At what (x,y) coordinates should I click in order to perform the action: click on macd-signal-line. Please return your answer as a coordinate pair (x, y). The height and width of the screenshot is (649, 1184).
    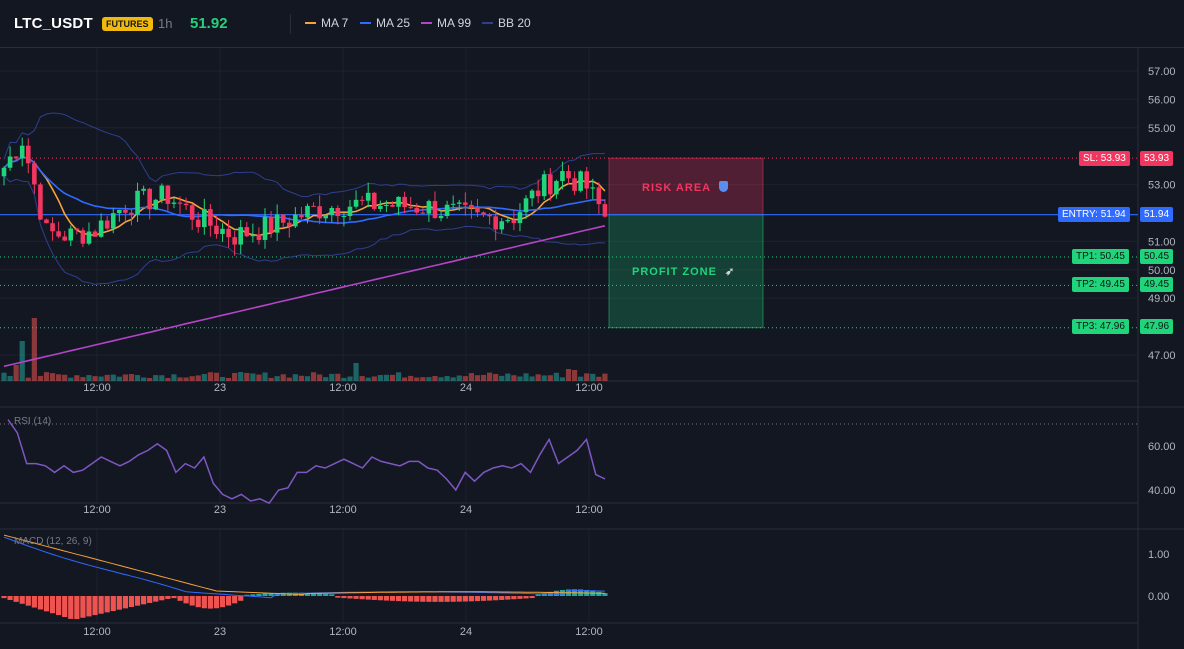
    Looking at the image, I should click on (304, 565).